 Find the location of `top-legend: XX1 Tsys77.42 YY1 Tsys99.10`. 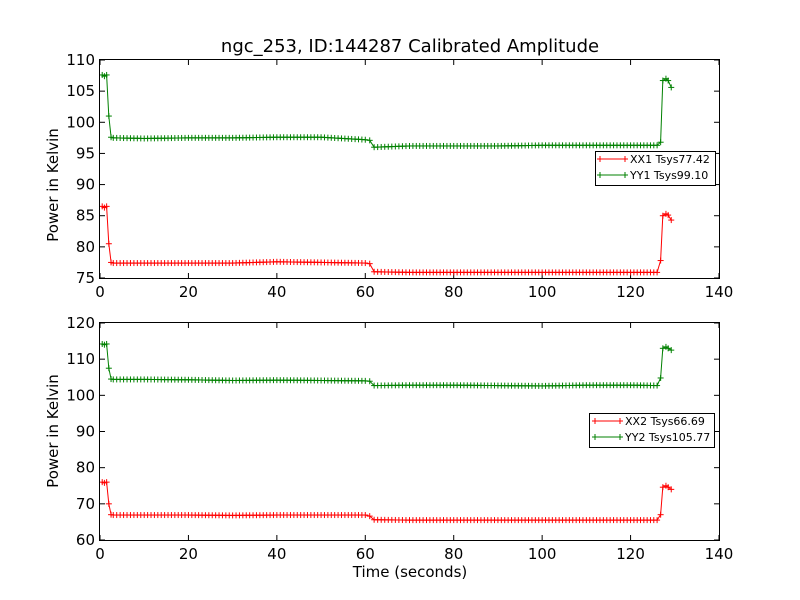

top-legend: XX1 Tsys77.42 YY1 Tsys99.10 is located at coordinates (655, 168).